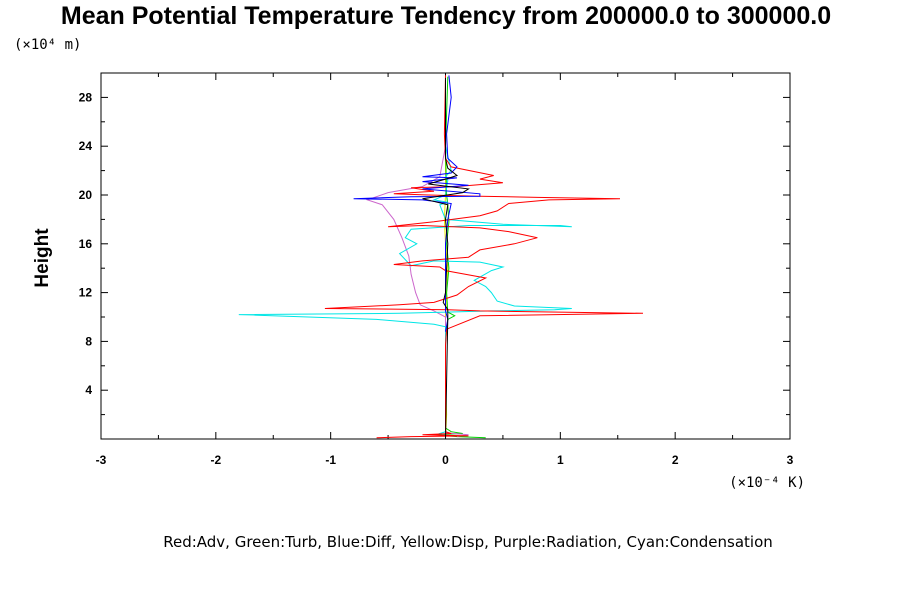  I want to click on x-tick-label: -1, so click(330, 460).